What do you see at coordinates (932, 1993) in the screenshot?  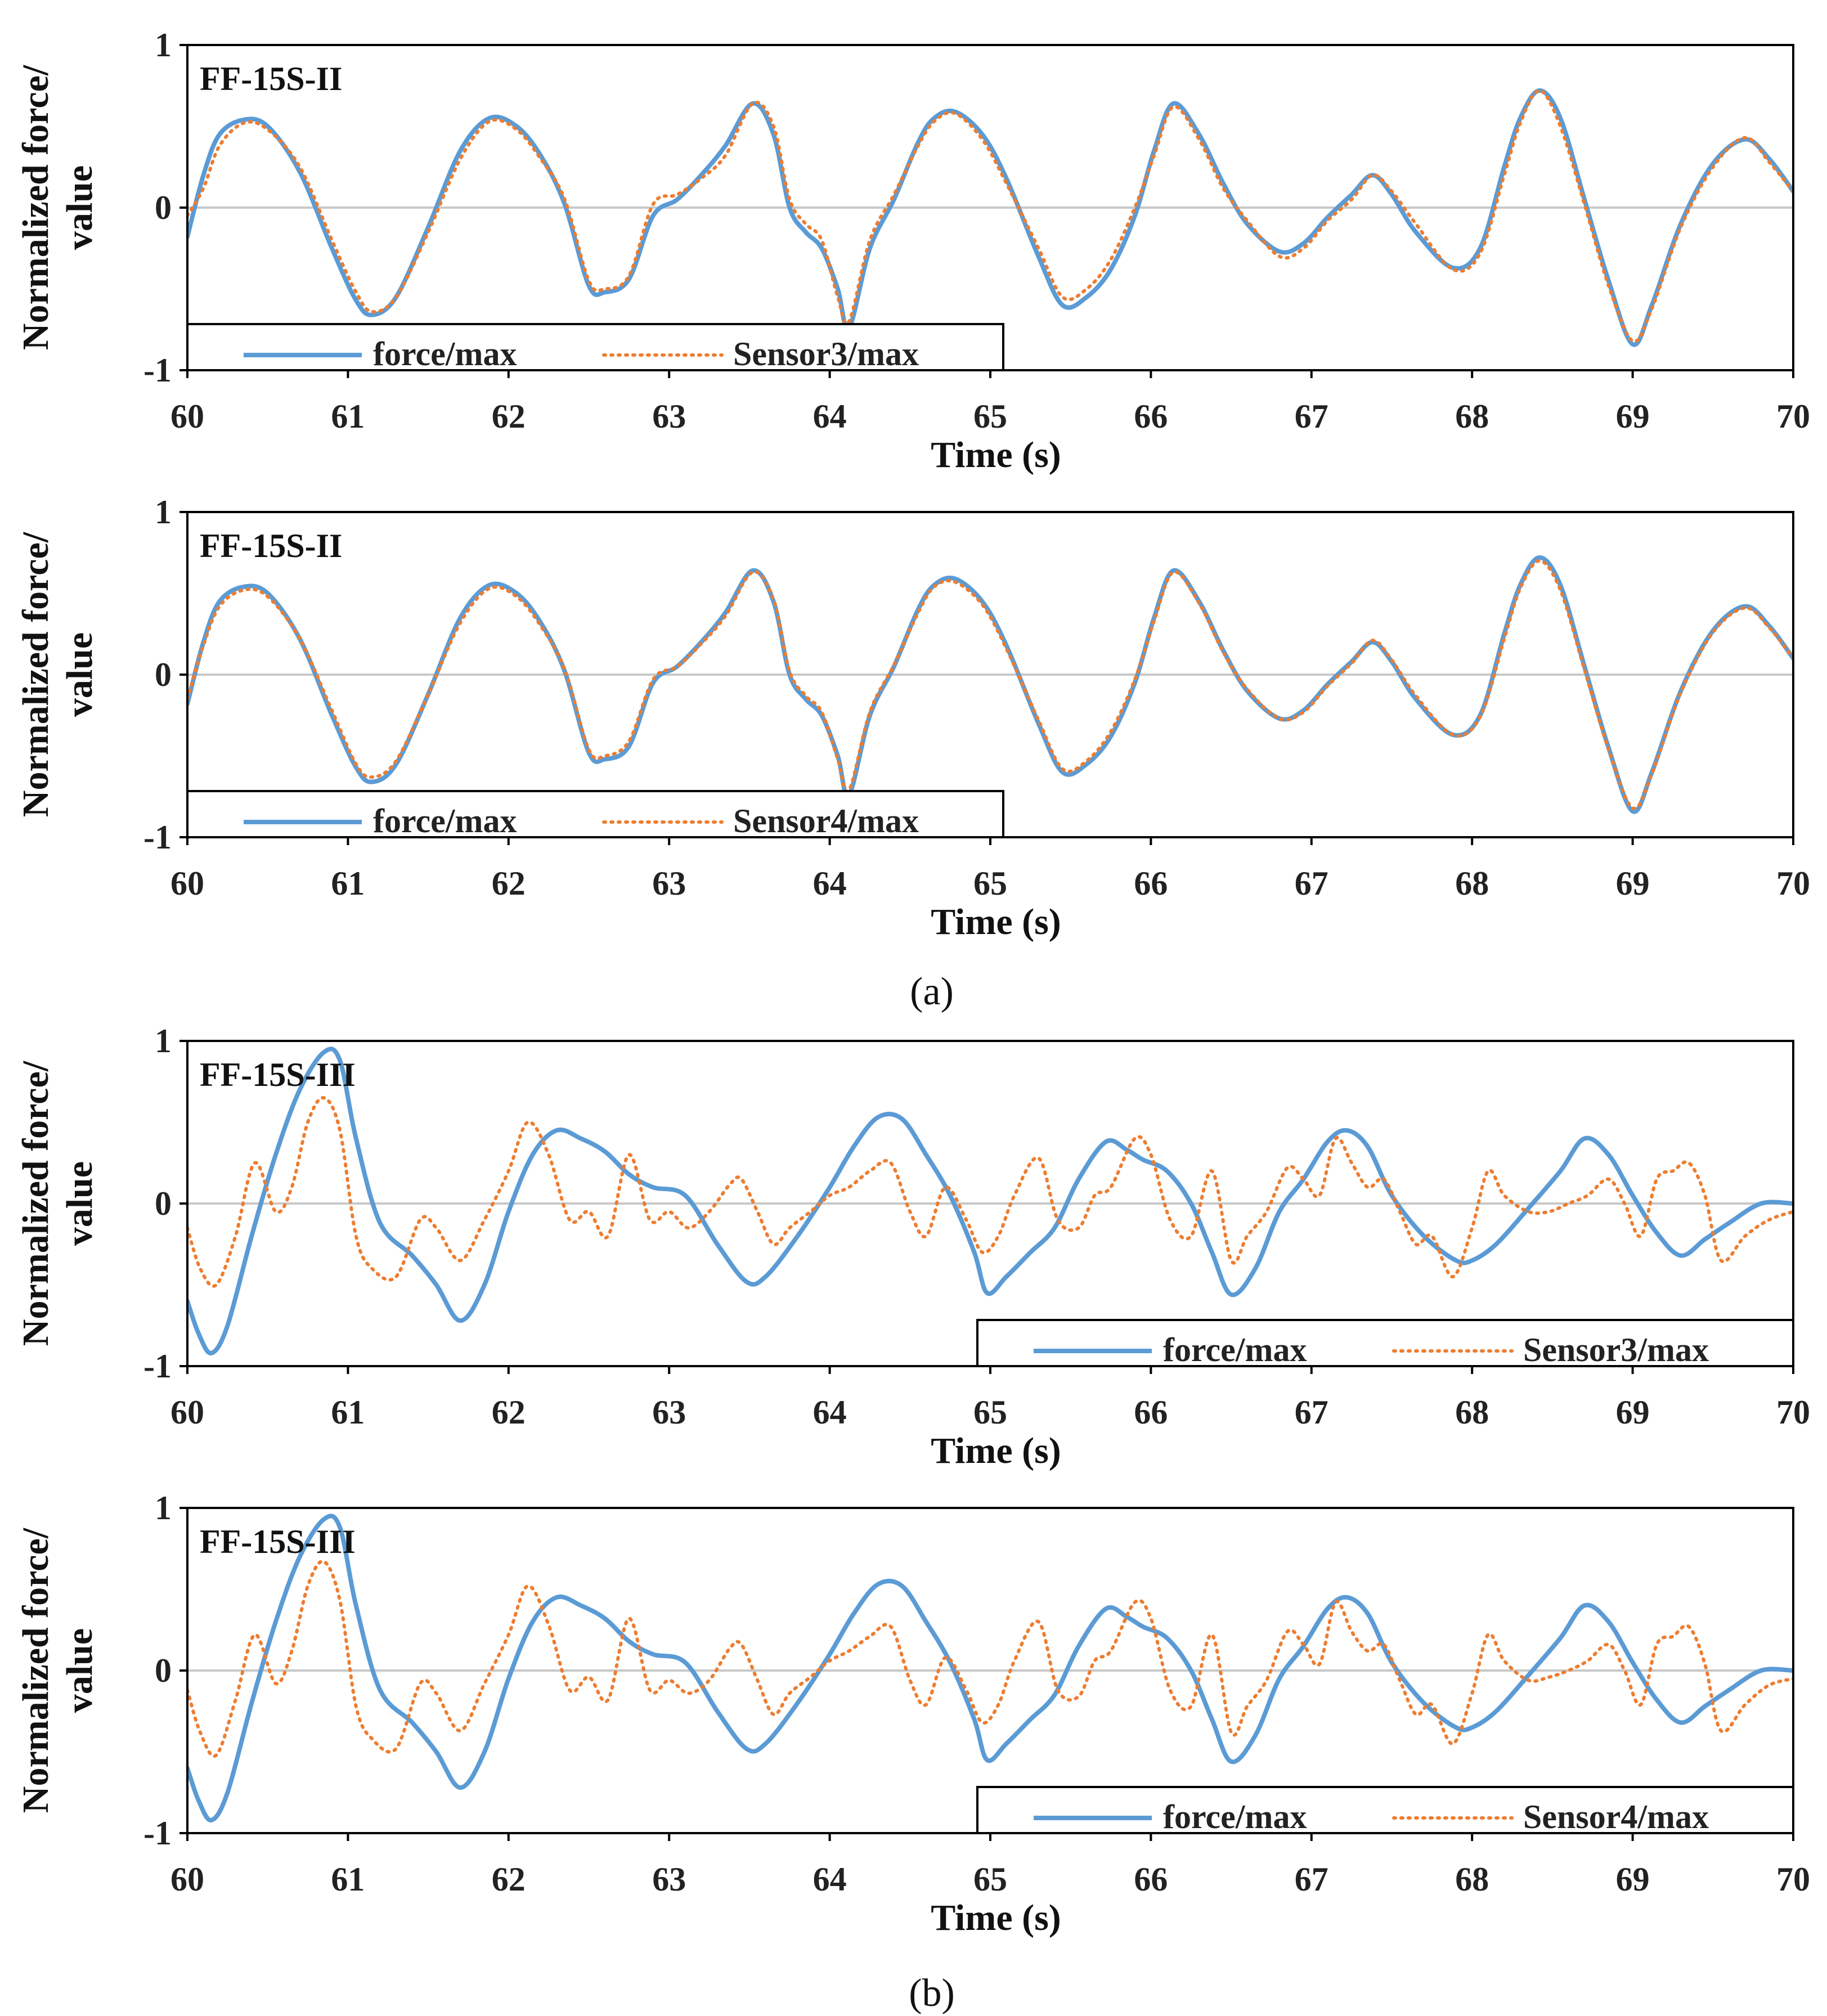 I see `caption-b: (b)` at bounding box center [932, 1993].